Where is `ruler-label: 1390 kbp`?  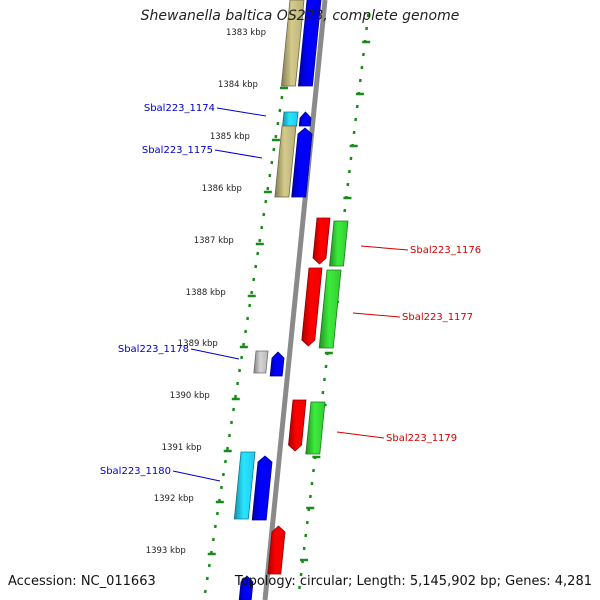
ruler-label: 1390 kbp is located at coordinates (190, 396).